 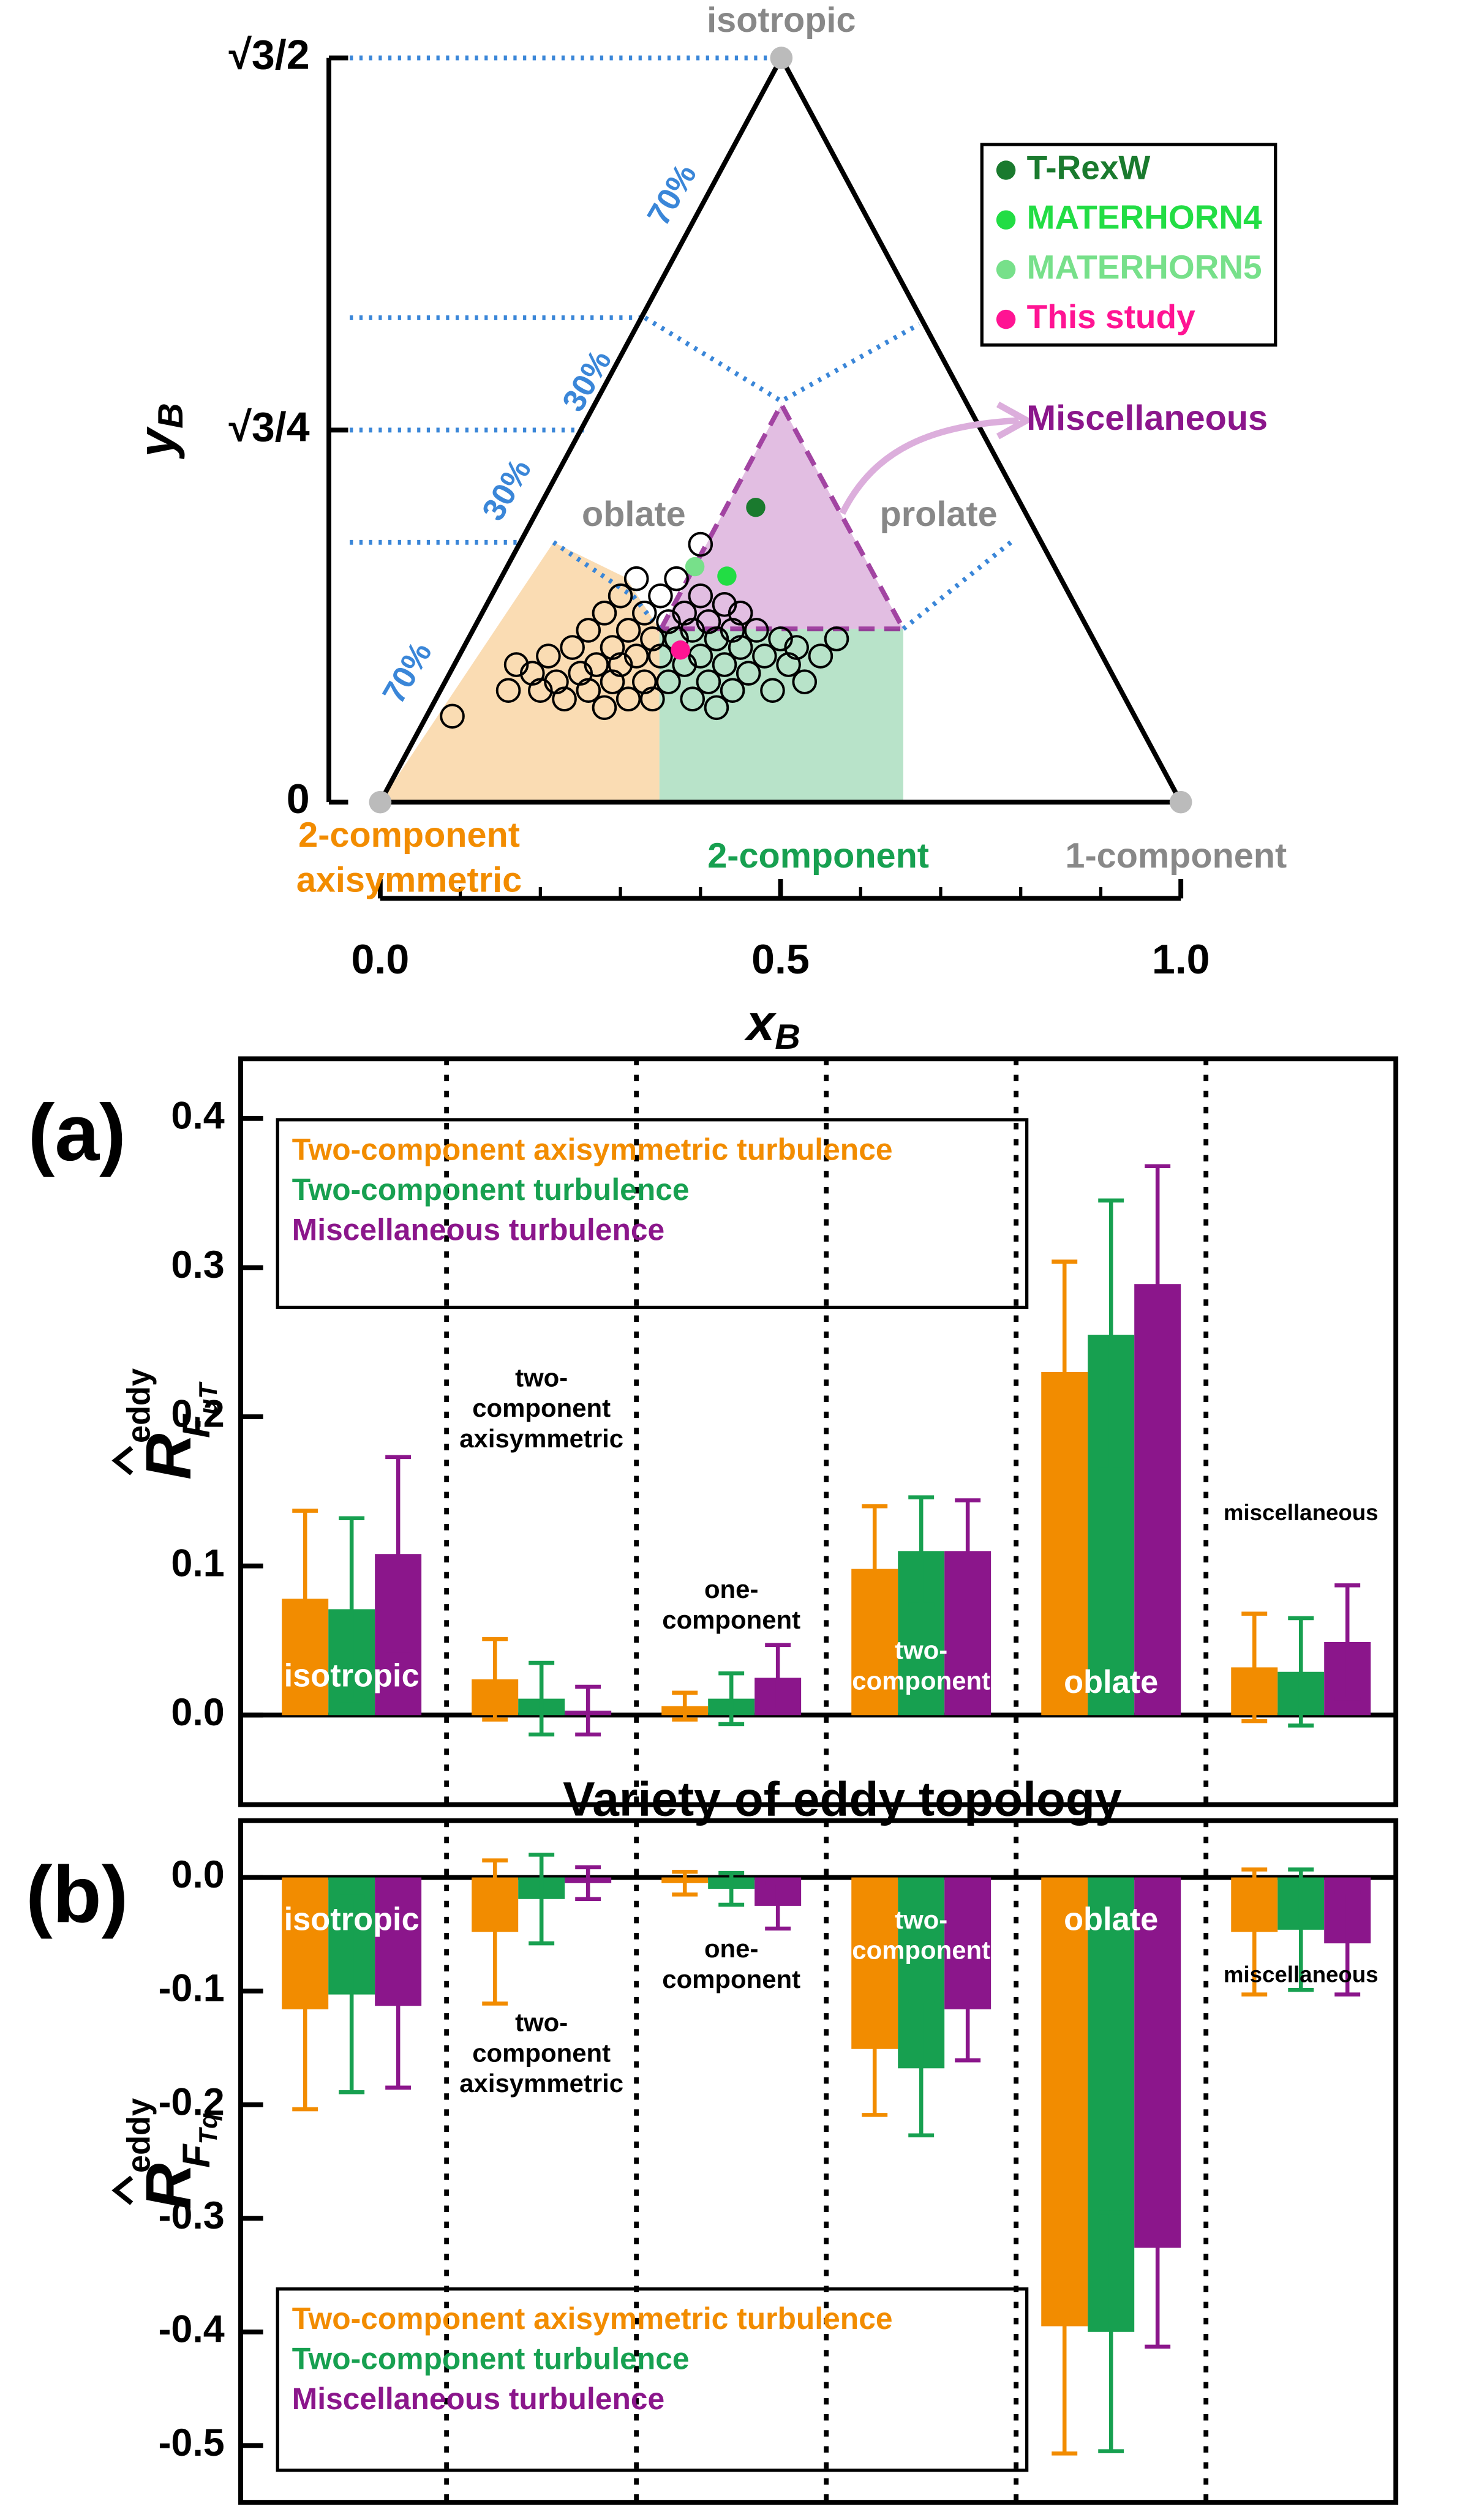 What do you see at coordinates (652, 2379) in the screenshot?
I see `legend-box` at bounding box center [652, 2379].